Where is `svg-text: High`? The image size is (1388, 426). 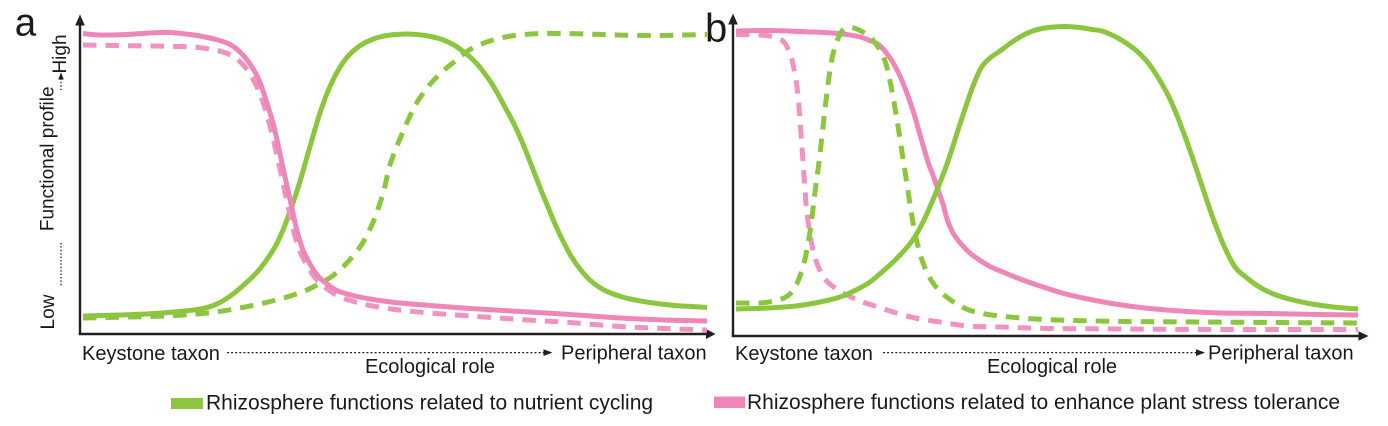
svg-text: High is located at coordinates (60, 53).